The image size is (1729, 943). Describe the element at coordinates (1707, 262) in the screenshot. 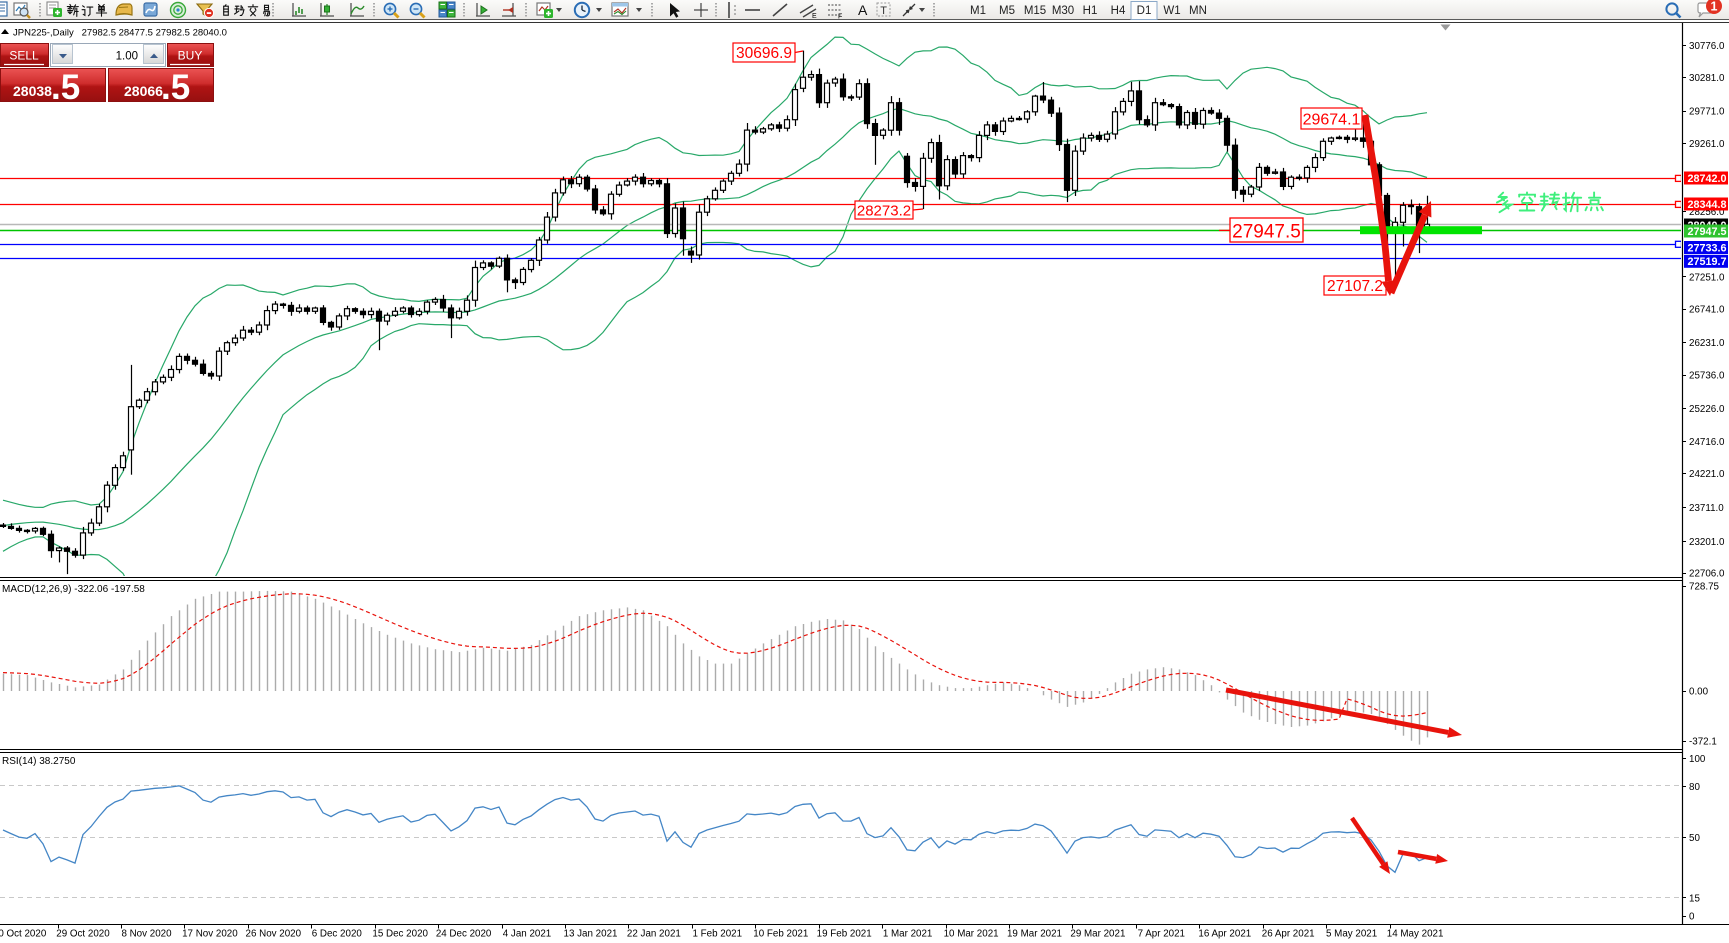

I see `svg-text: 27519.7` at that location.